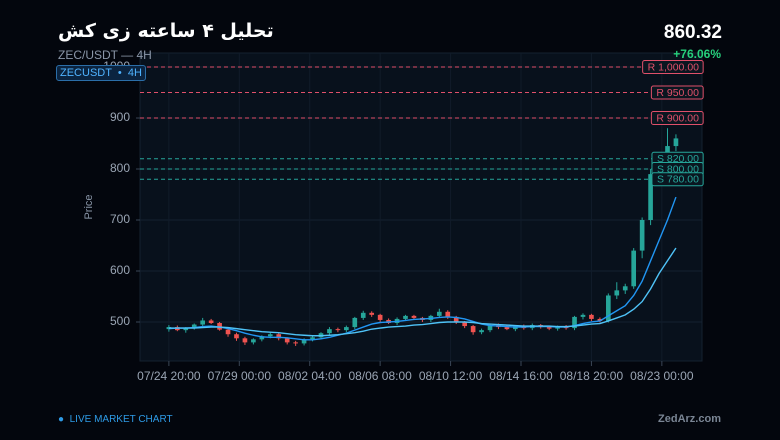 This screenshot has width=780, height=440. I want to click on y-axis-label: Price, so click(89, 206).